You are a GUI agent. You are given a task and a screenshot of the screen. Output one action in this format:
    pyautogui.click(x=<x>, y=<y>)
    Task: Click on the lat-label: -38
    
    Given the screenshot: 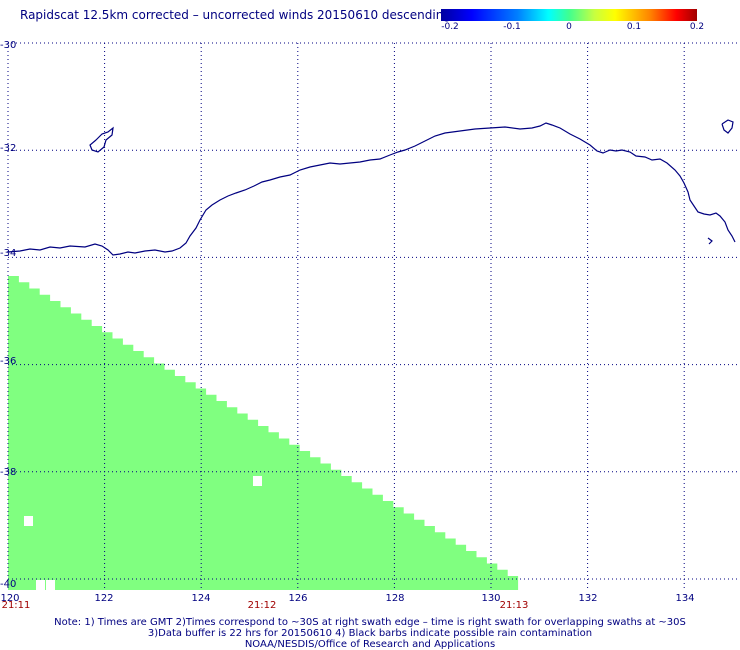 What is the action you would take?
    pyautogui.click(x=8, y=472)
    